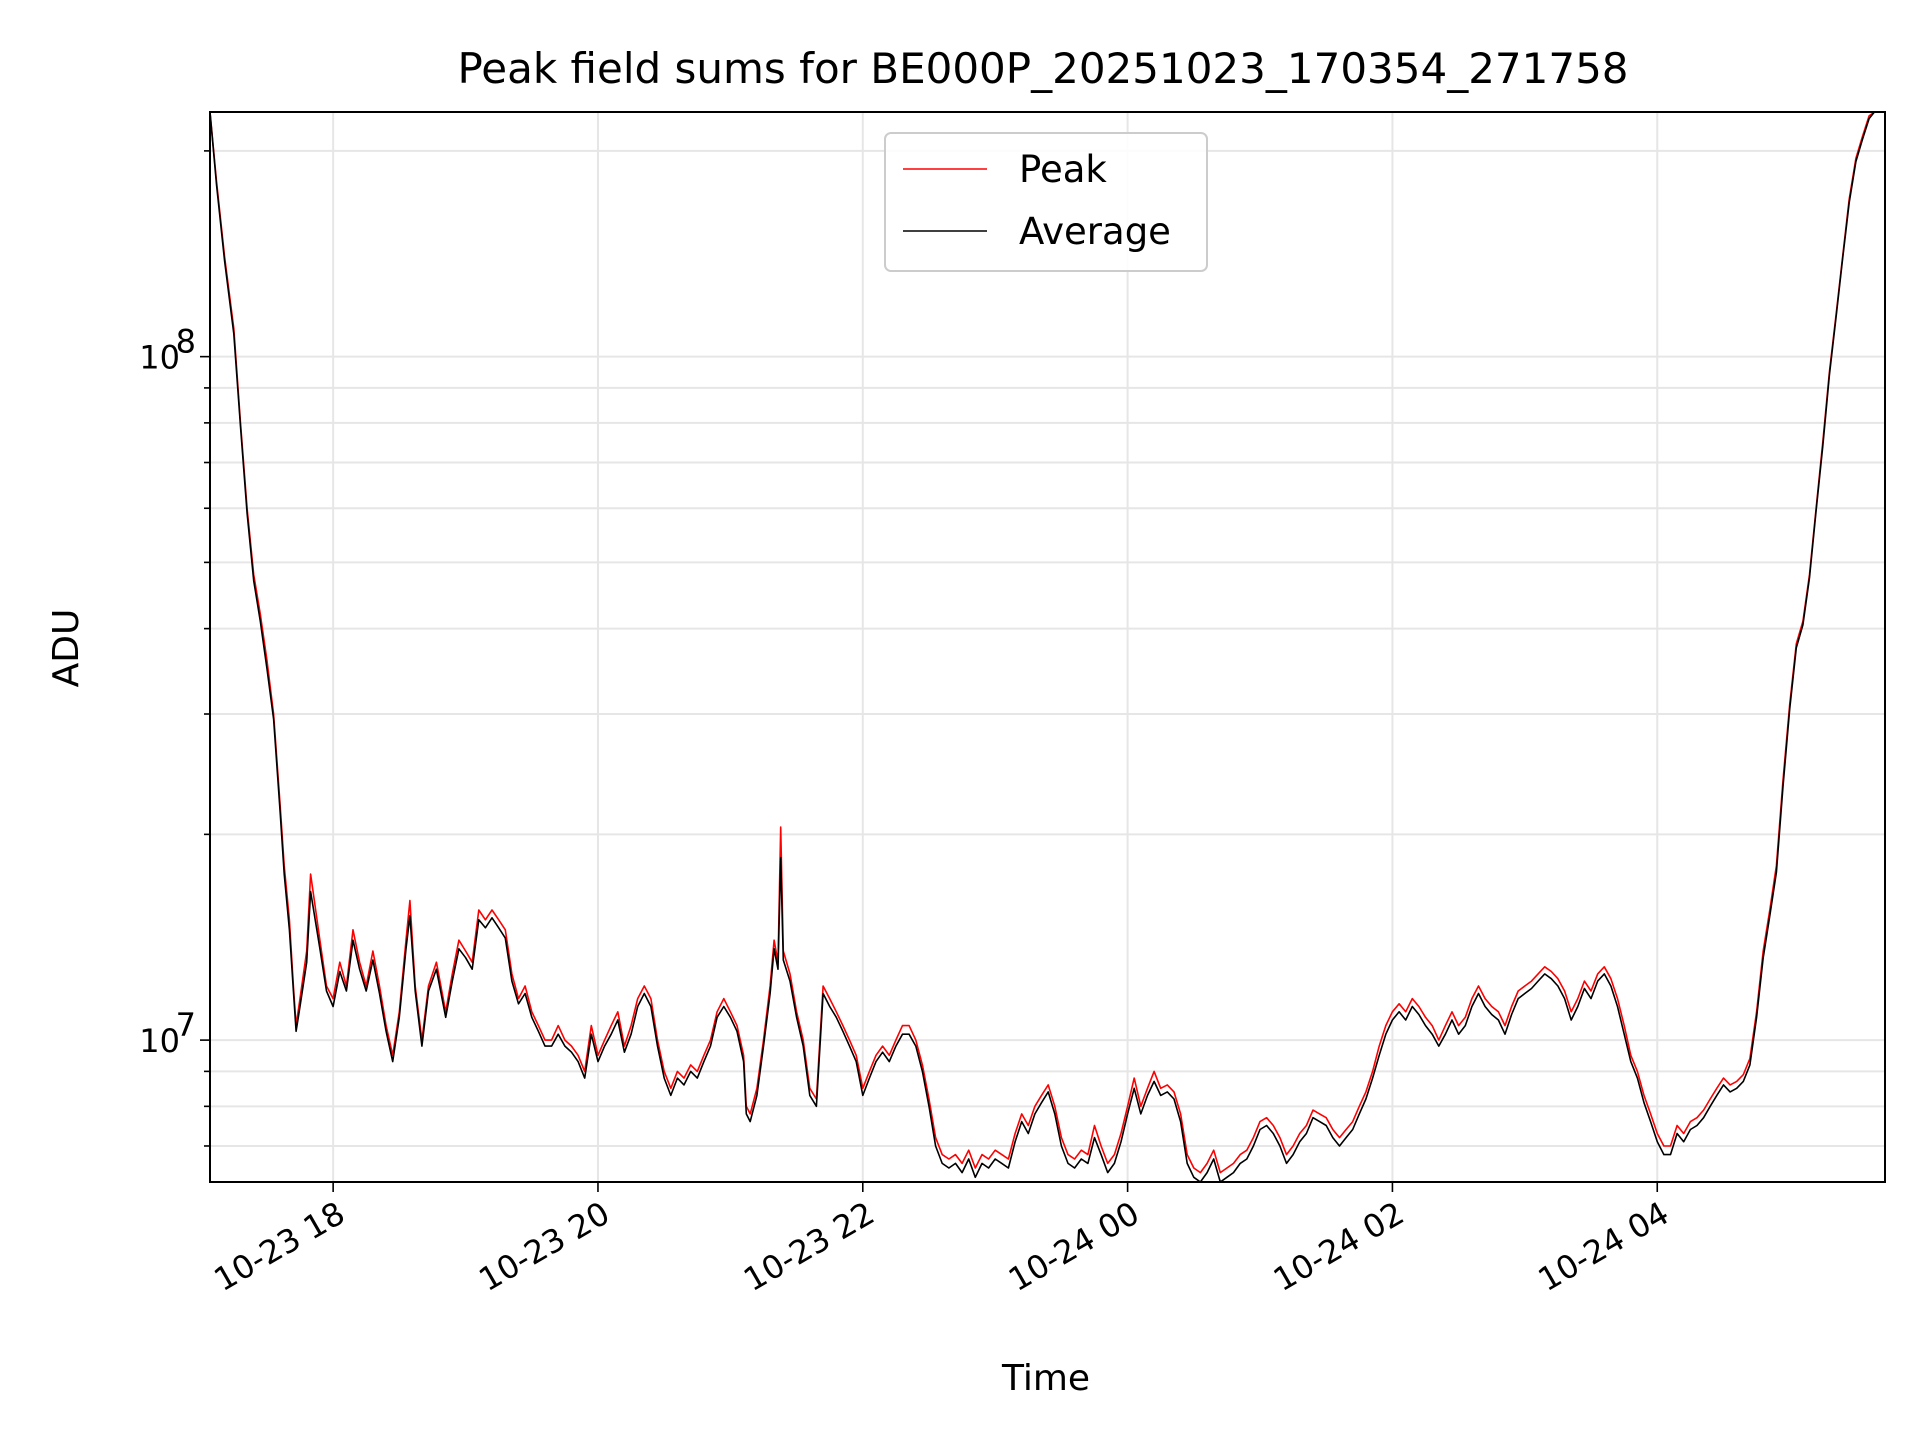 This screenshot has width=1920, height=1440. What do you see at coordinates (1095, 231) in the screenshot?
I see `legend-average-label: Average` at bounding box center [1095, 231].